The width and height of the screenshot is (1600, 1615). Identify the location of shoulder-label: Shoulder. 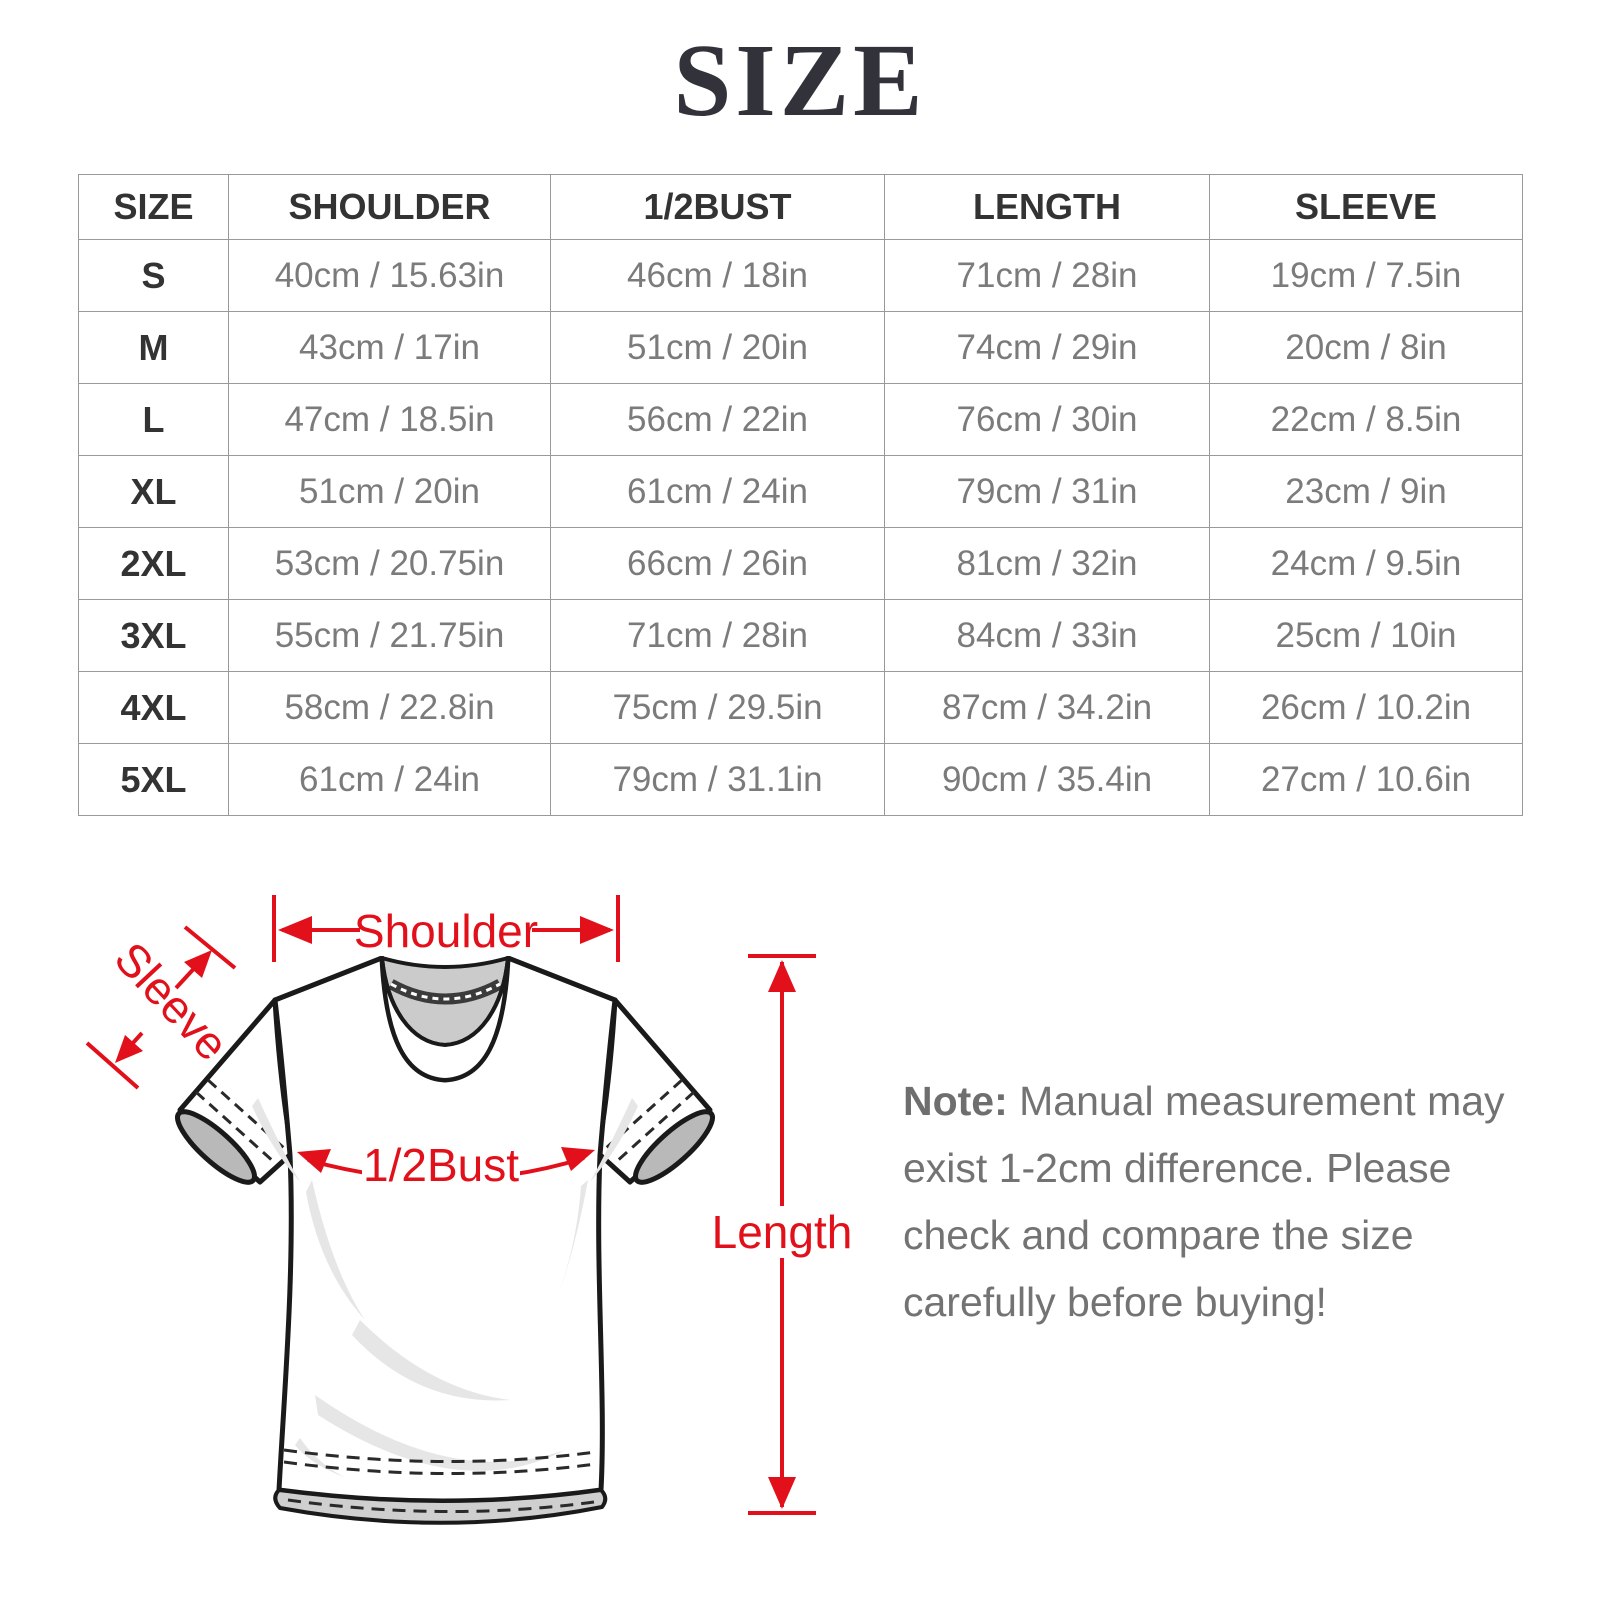
(446, 931).